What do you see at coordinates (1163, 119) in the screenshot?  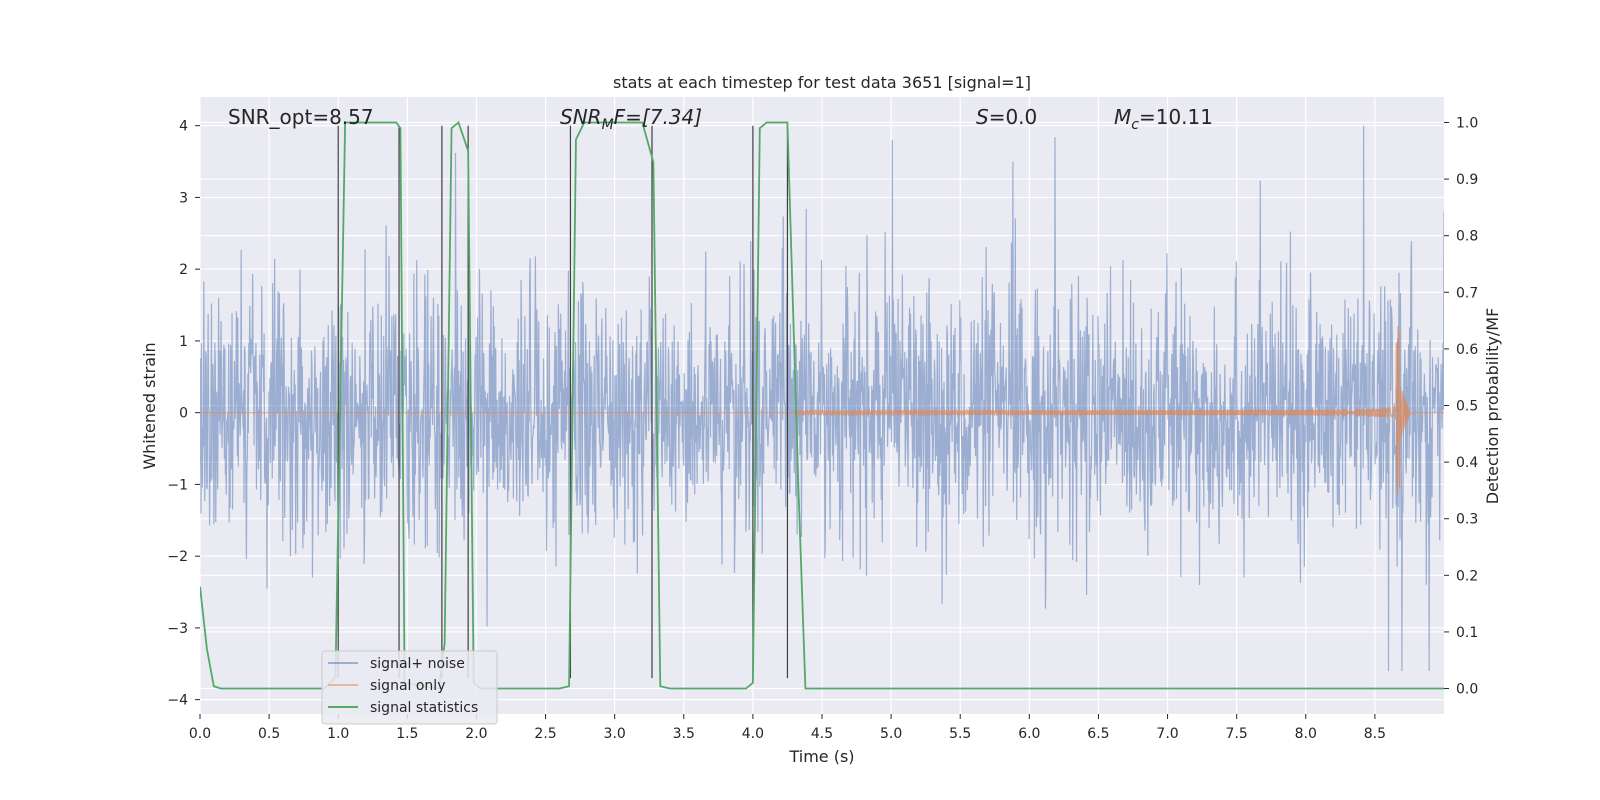 I see `annotation-mc: Mc=10.11` at bounding box center [1163, 119].